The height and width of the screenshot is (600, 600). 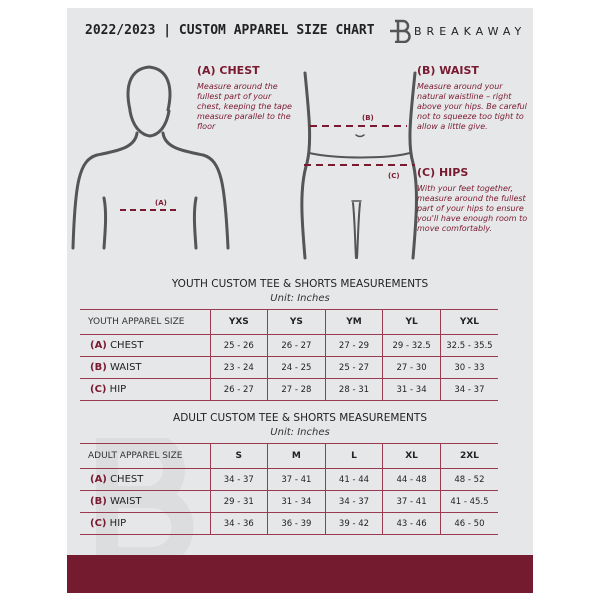 What do you see at coordinates (238, 345) in the screenshot?
I see `table-cell: 25 - 26` at bounding box center [238, 345].